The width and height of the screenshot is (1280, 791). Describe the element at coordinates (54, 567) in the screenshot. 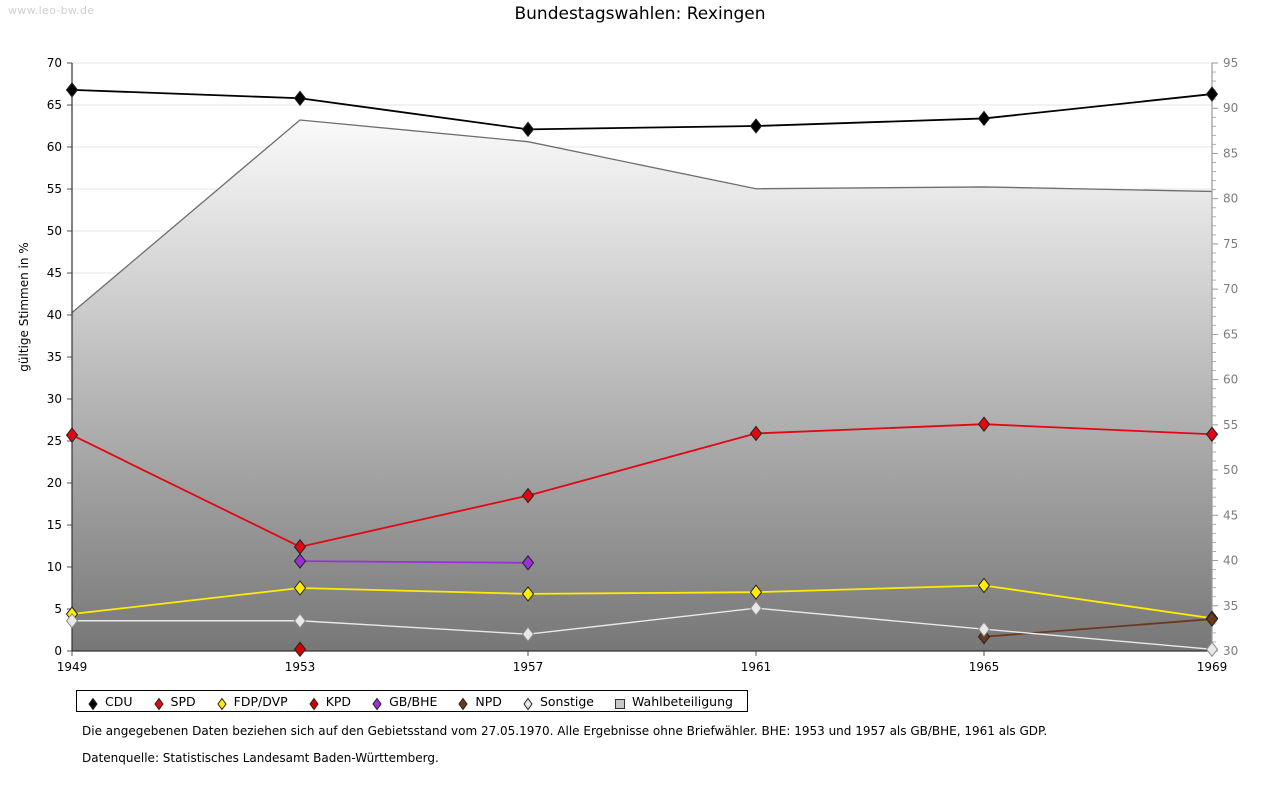

I see `svg-text: 10` at that location.